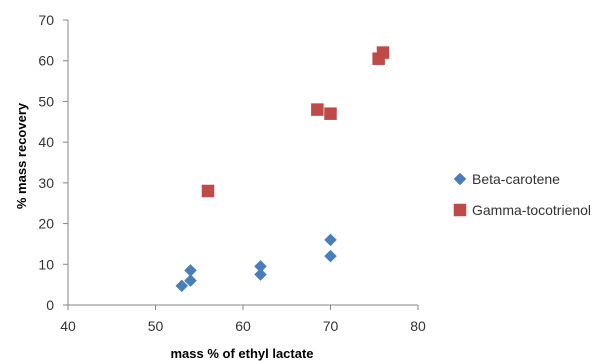 This screenshot has width=610, height=361. What do you see at coordinates (46, 264) in the screenshot?
I see `y-tick-label: 10` at bounding box center [46, 264].